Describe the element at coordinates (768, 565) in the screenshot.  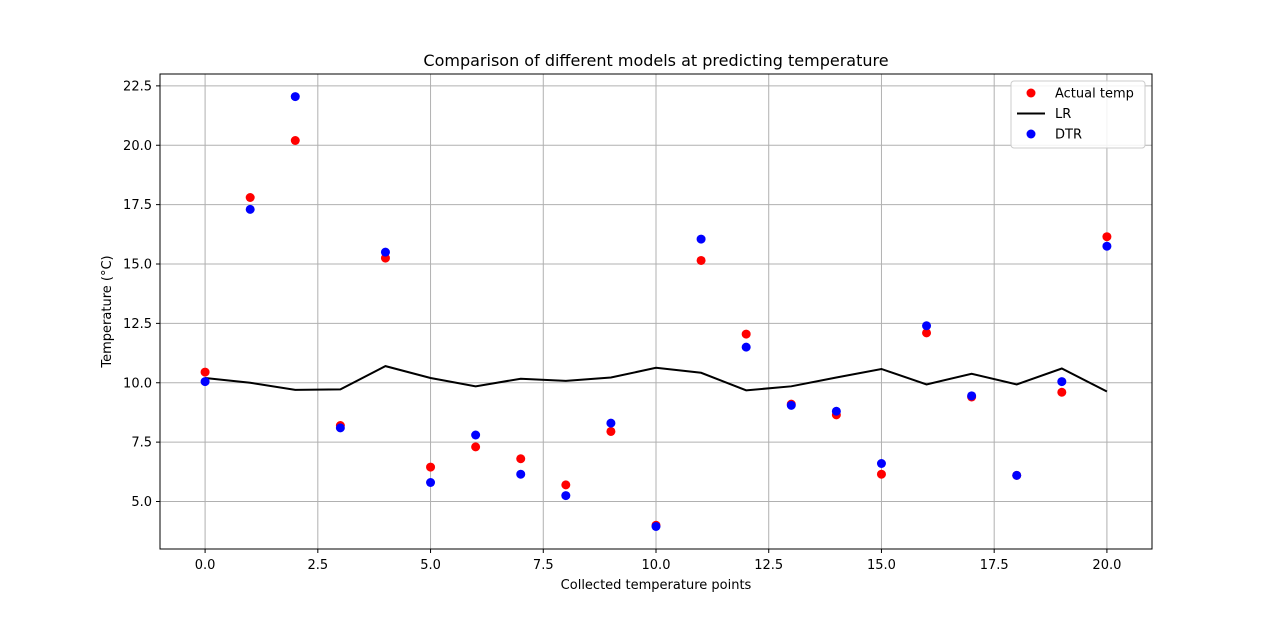
I see `x-tick-label: 12.5` at that location.